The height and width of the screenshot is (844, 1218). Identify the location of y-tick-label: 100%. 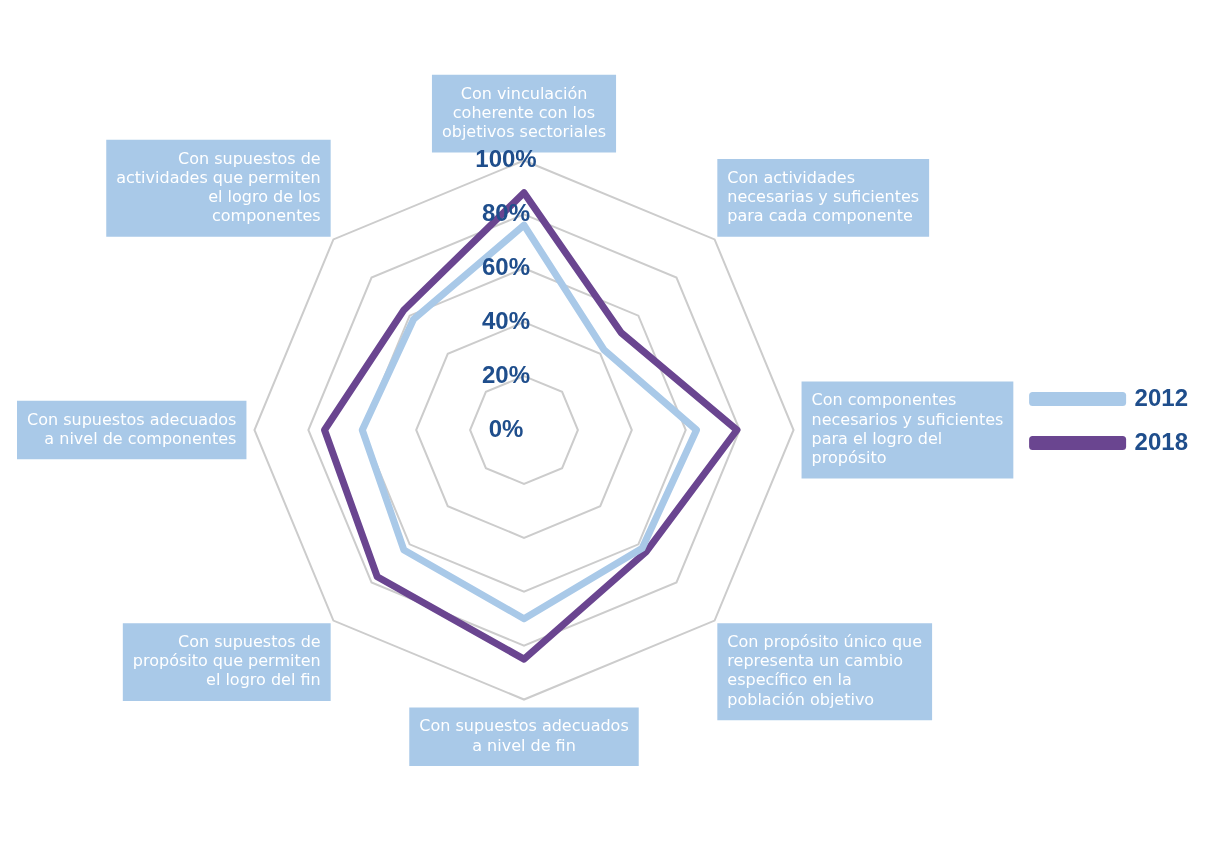
(506, 159).